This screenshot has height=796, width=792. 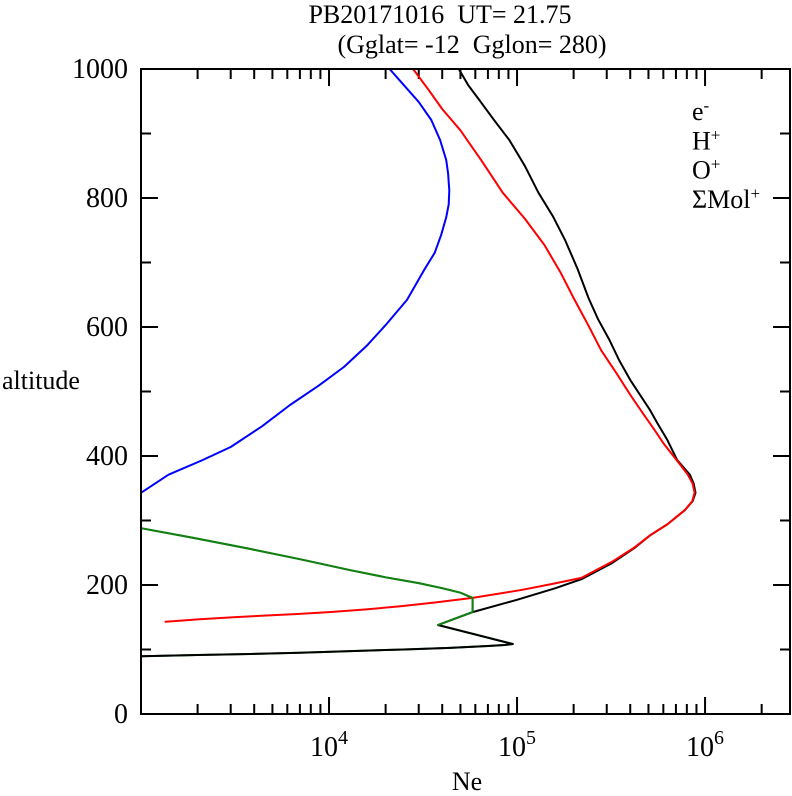 I want to click on y-tick-label: 0, so click(x=121, y=714).